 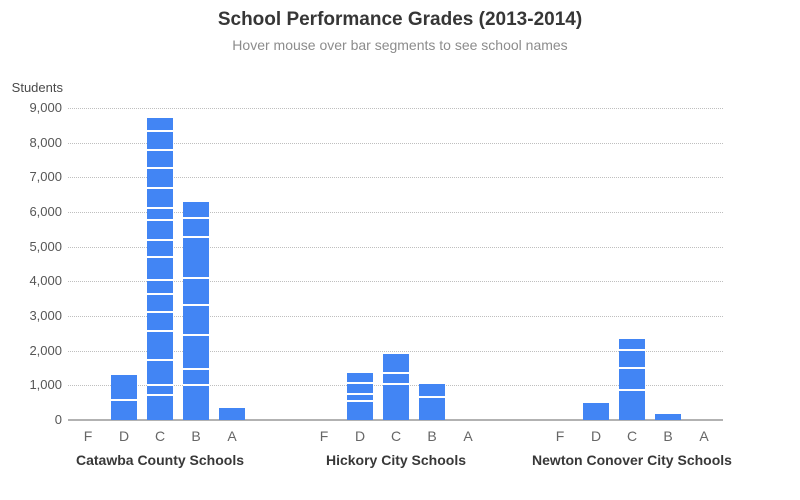 I want to click on y-tick-label: 4,000, so click(x=45, y=281).